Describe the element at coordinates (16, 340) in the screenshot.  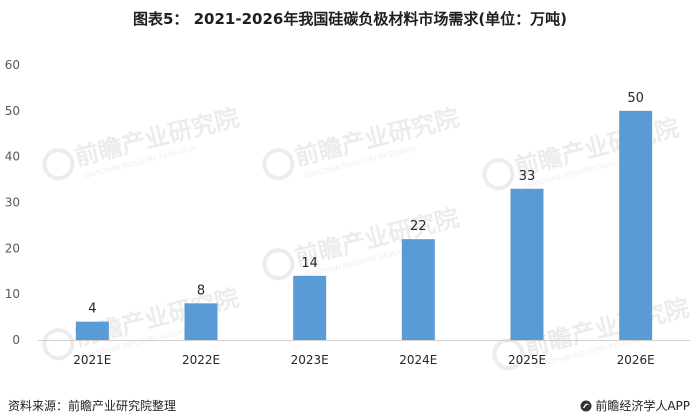
I see `y-tick-label: 0` at that location.